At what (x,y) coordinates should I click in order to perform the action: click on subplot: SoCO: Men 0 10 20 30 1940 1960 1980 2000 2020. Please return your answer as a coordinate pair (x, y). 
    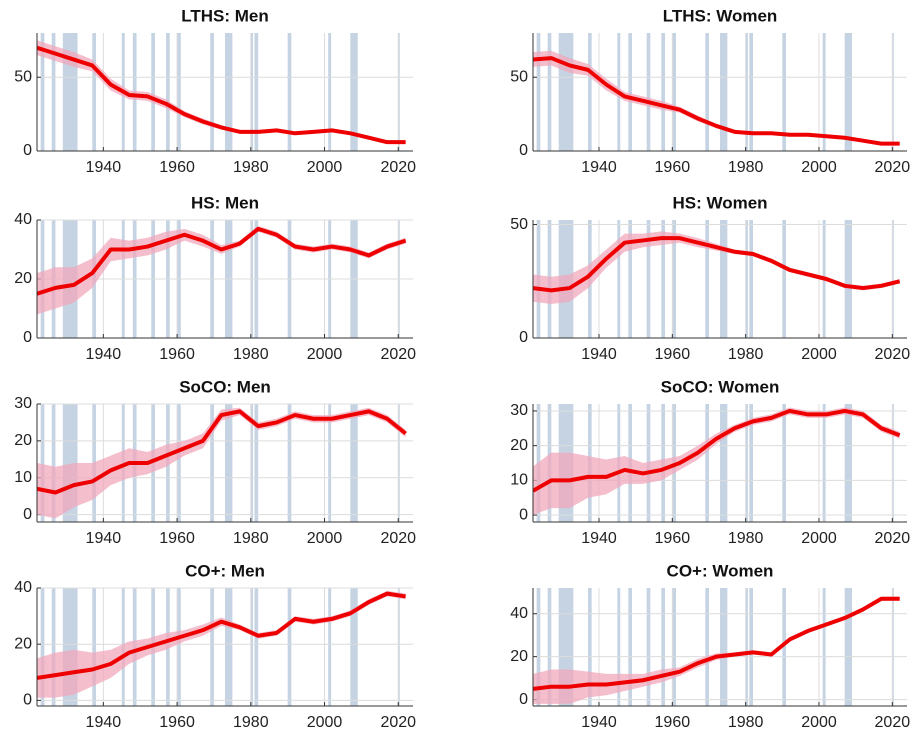
    Looking at the image, I should click on (215, 462).